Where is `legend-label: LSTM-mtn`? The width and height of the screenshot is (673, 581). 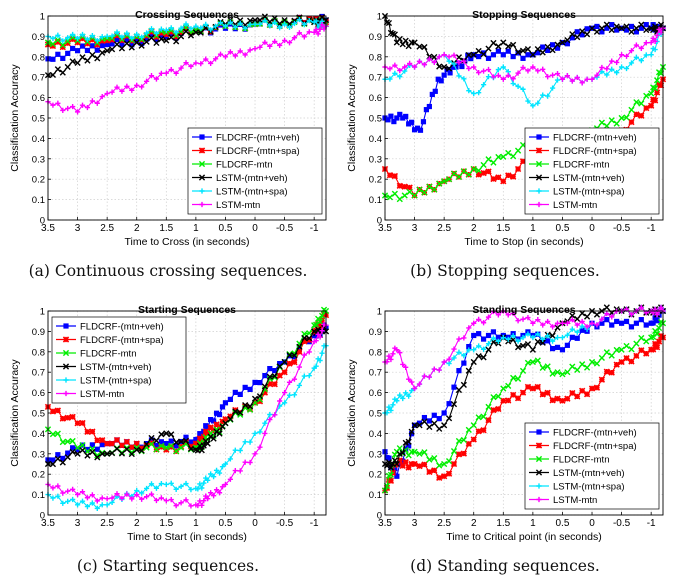
legend-label: LSTM-mtn is located at coordinates (575, 205).